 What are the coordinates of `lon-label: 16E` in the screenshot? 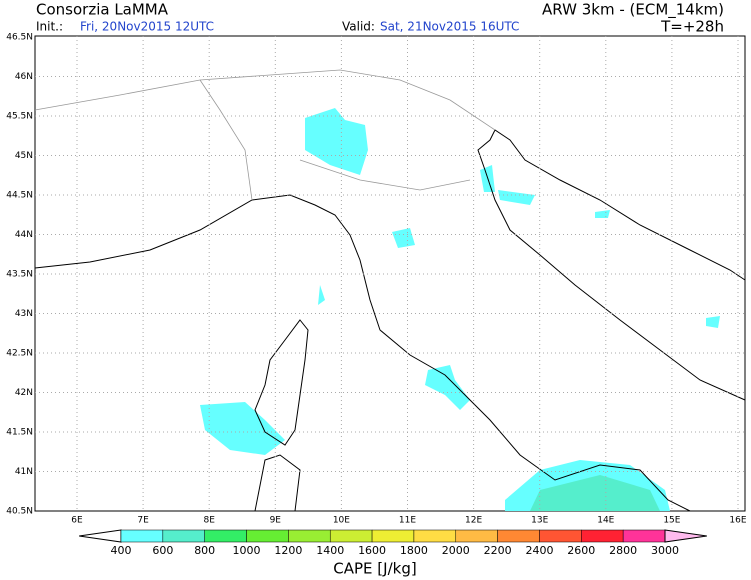 It's located at (737, 521).